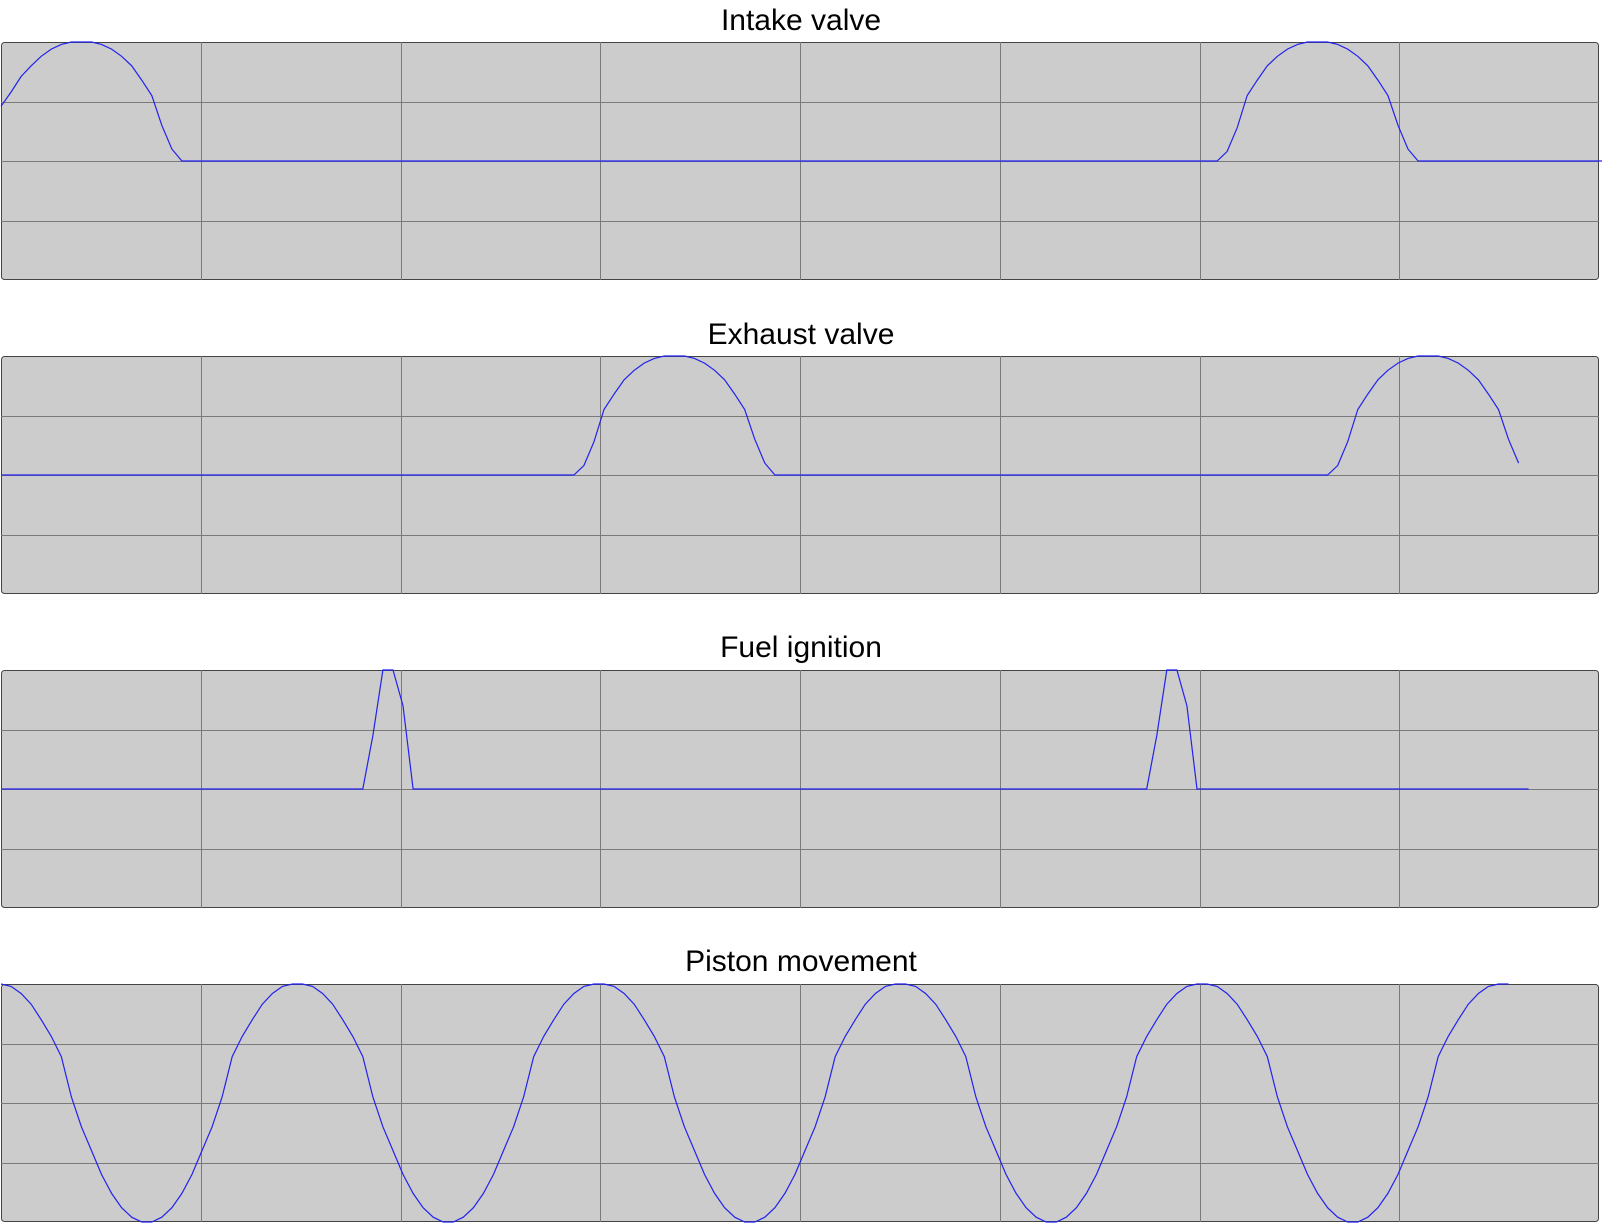 The height and width of the screenshot is (1225, 1602). Describe the element at coordinates (801, 334) in the screenshot. I see `panel-title: Exhaust valve` at that location.